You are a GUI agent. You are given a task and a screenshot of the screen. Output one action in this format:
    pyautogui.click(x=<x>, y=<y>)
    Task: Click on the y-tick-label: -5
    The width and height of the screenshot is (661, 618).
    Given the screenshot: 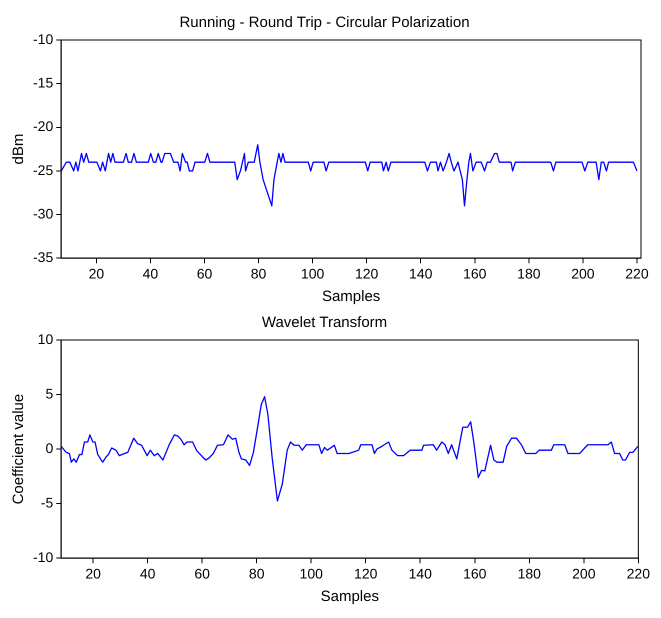 What is the action you would take?
    pyautogui.click(x=47, y=502)
    